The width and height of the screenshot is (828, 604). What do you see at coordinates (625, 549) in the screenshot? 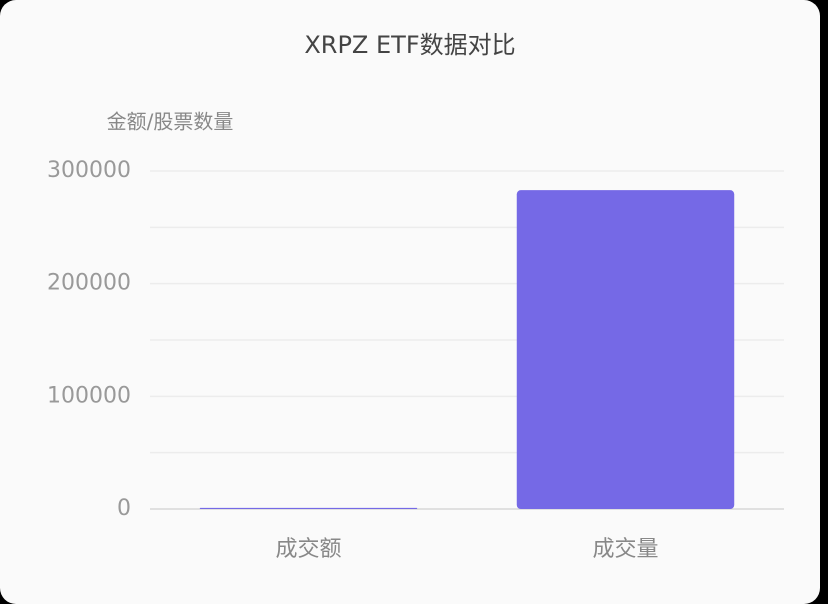
I see `x-tick-label: 成交量` at bounding box center [625, 549].